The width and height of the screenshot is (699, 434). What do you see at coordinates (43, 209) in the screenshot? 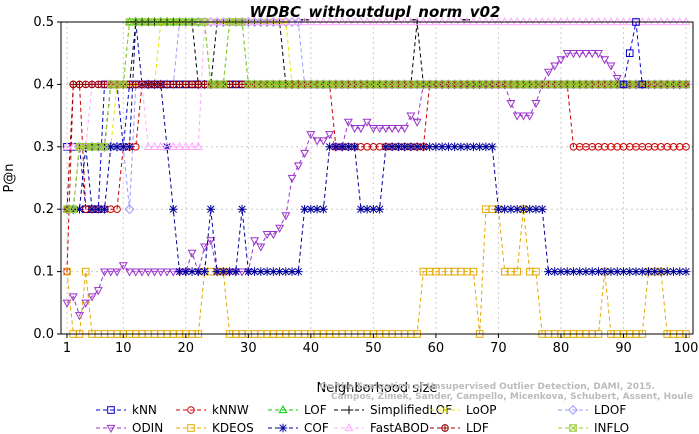
I see `y-tick-label: 0.2` at bounding box center [43, 209].